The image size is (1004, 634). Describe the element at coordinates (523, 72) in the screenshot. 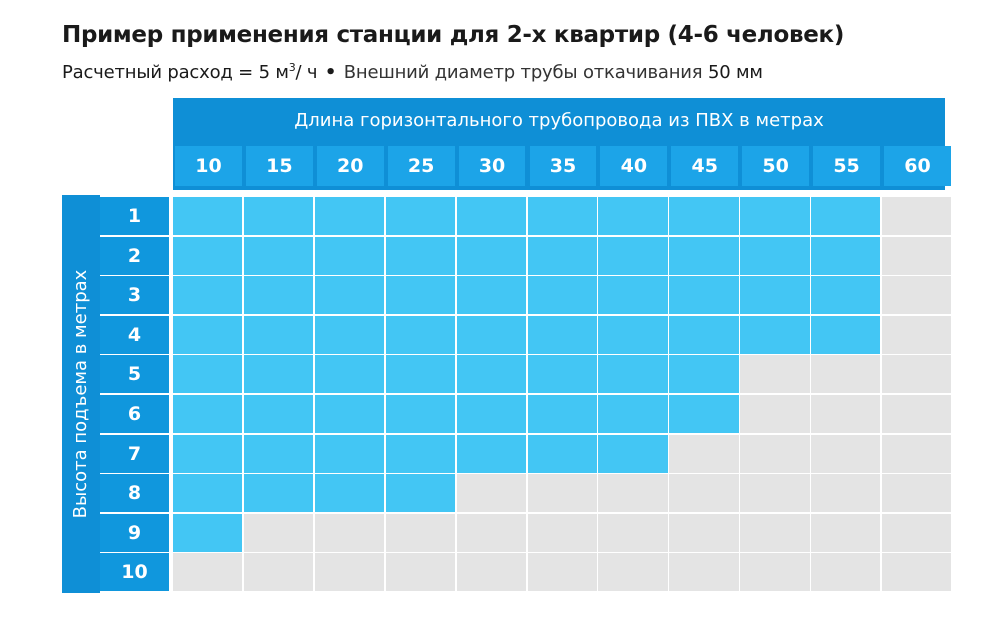

I see `diameter-label: Внешний диаметр трубы откачивания` at that location.